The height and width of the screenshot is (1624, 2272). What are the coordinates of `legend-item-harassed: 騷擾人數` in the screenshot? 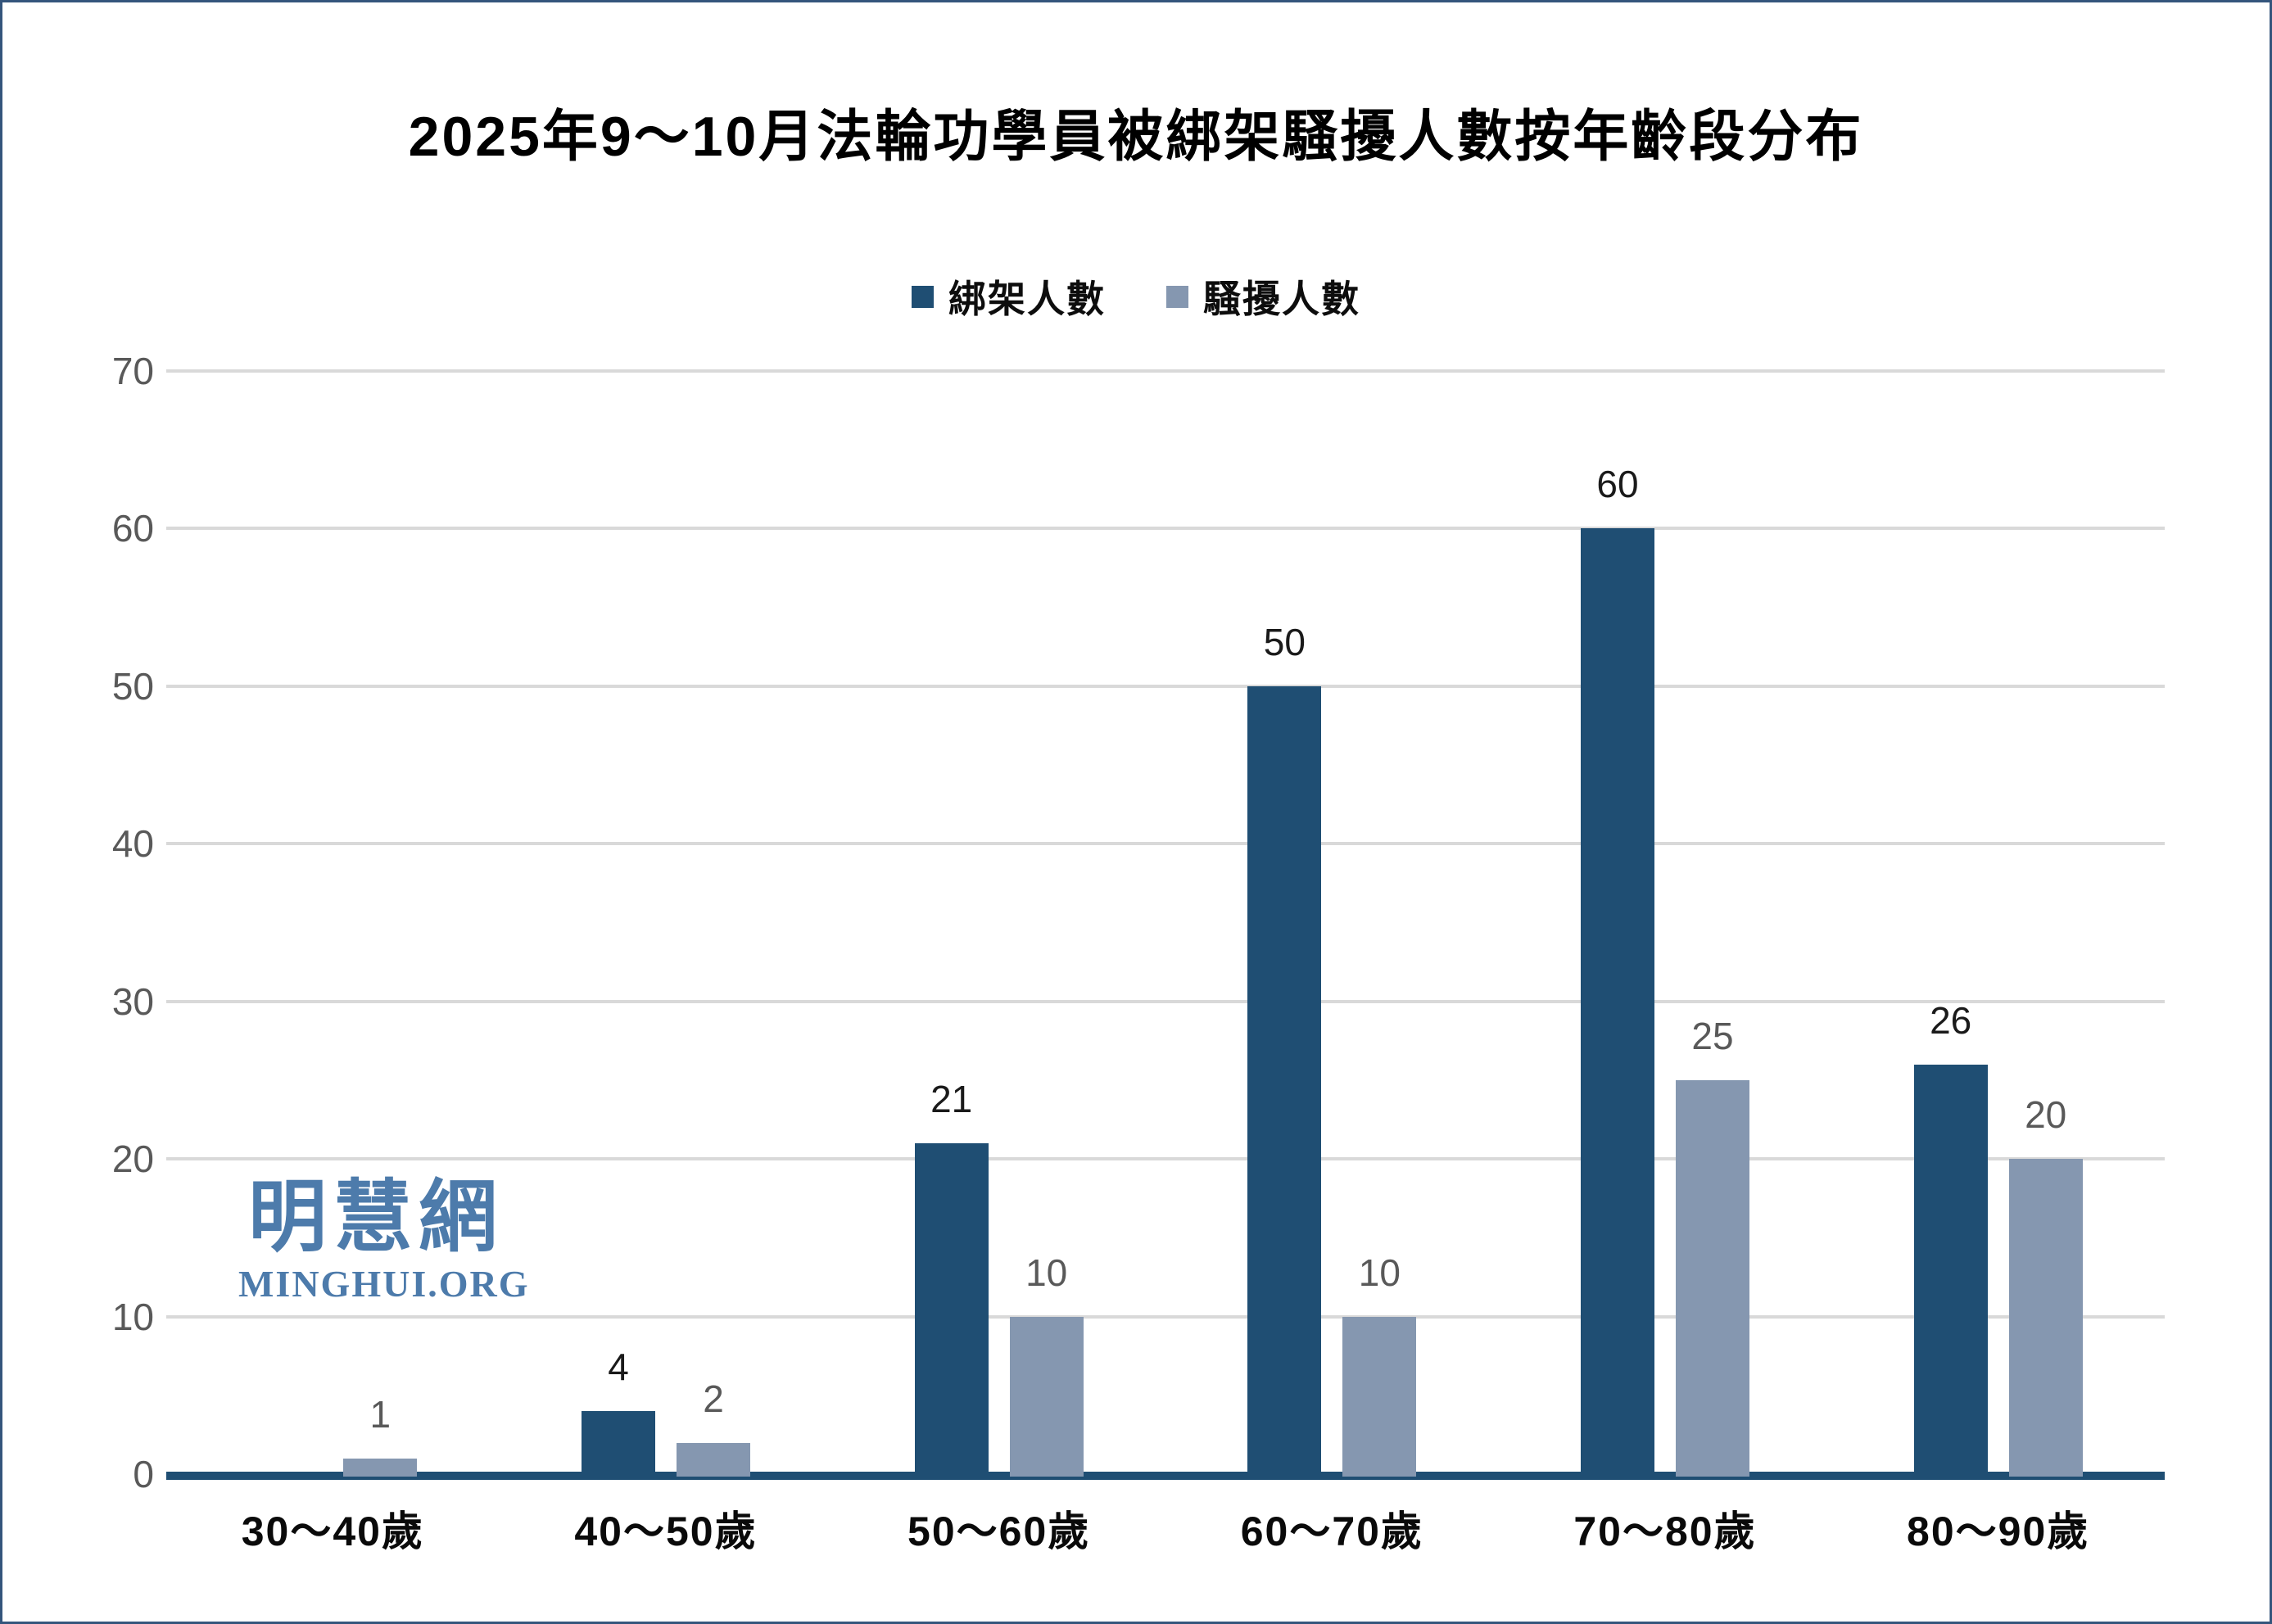 It's located at (1263, 296).